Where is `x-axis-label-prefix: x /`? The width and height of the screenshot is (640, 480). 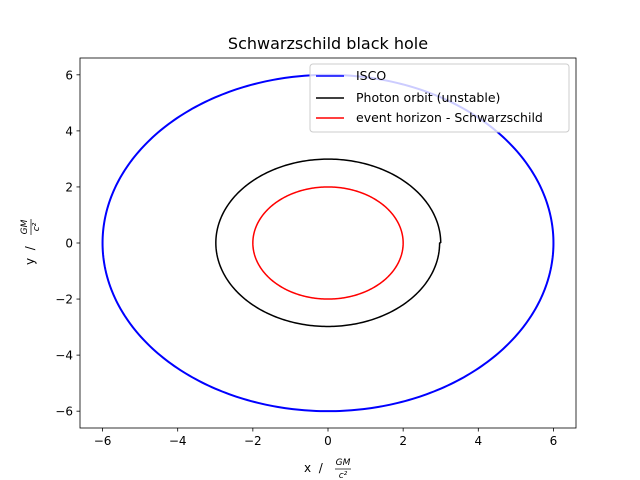
x-axis-label-prefix: x / is located at coordinates (314, 468).